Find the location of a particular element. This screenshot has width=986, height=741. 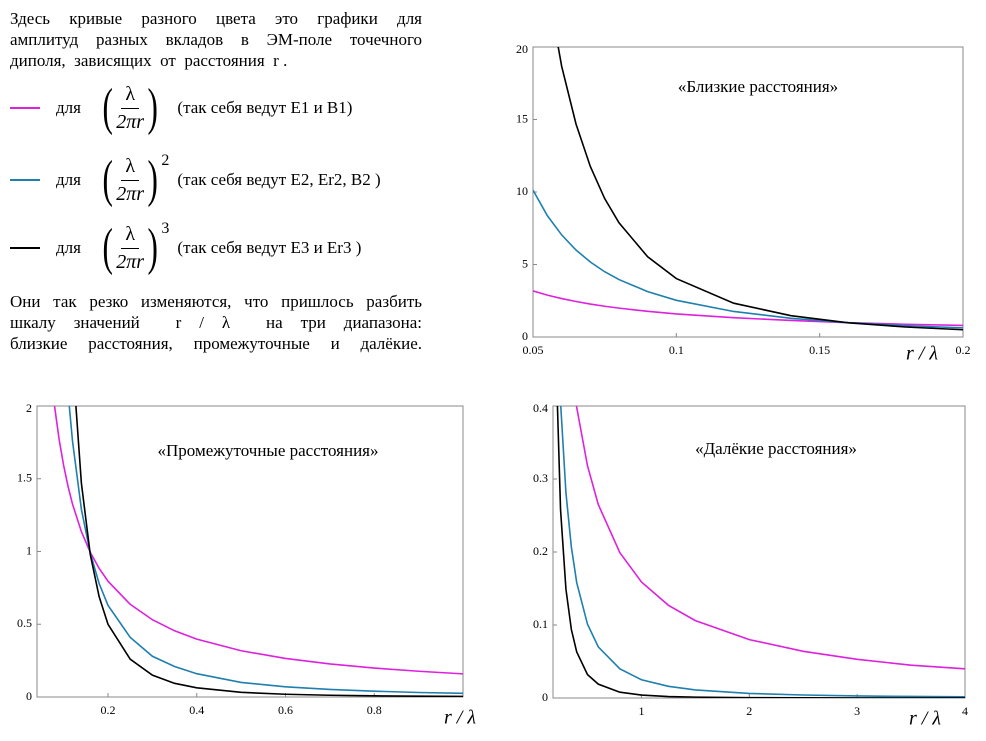

y-tick-label: 0.4 is located at coordinates (540, 408).